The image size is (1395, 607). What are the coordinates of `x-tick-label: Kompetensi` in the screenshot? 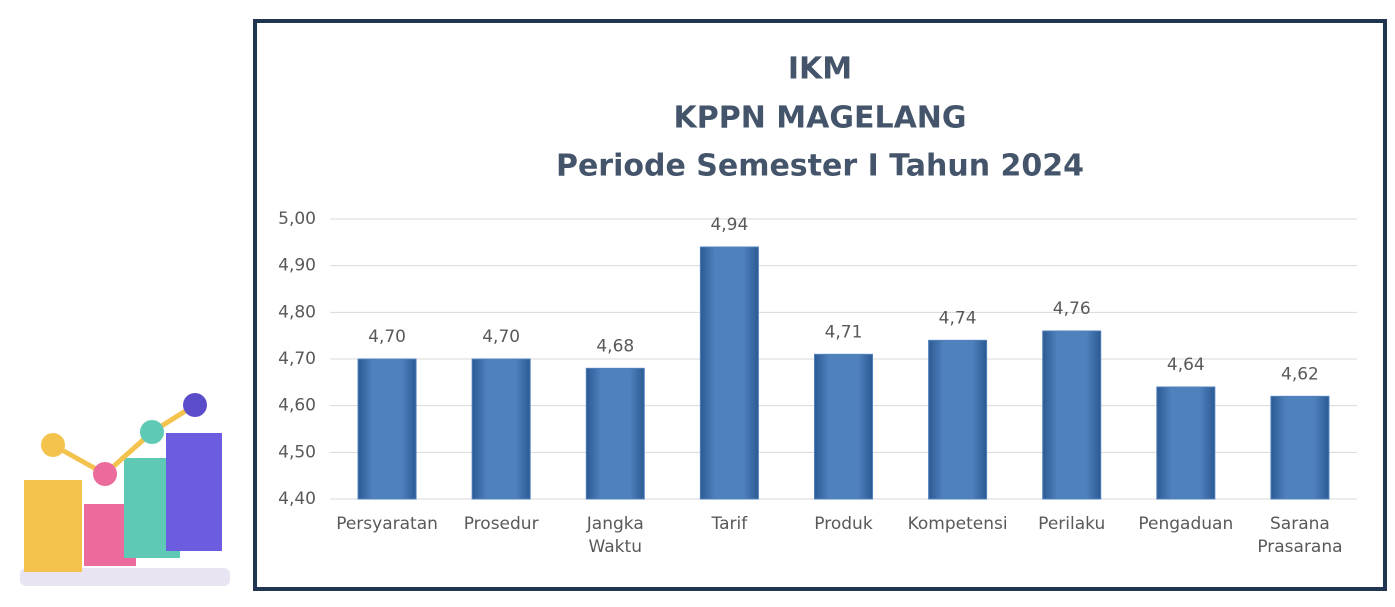 It's located at (957, 524).